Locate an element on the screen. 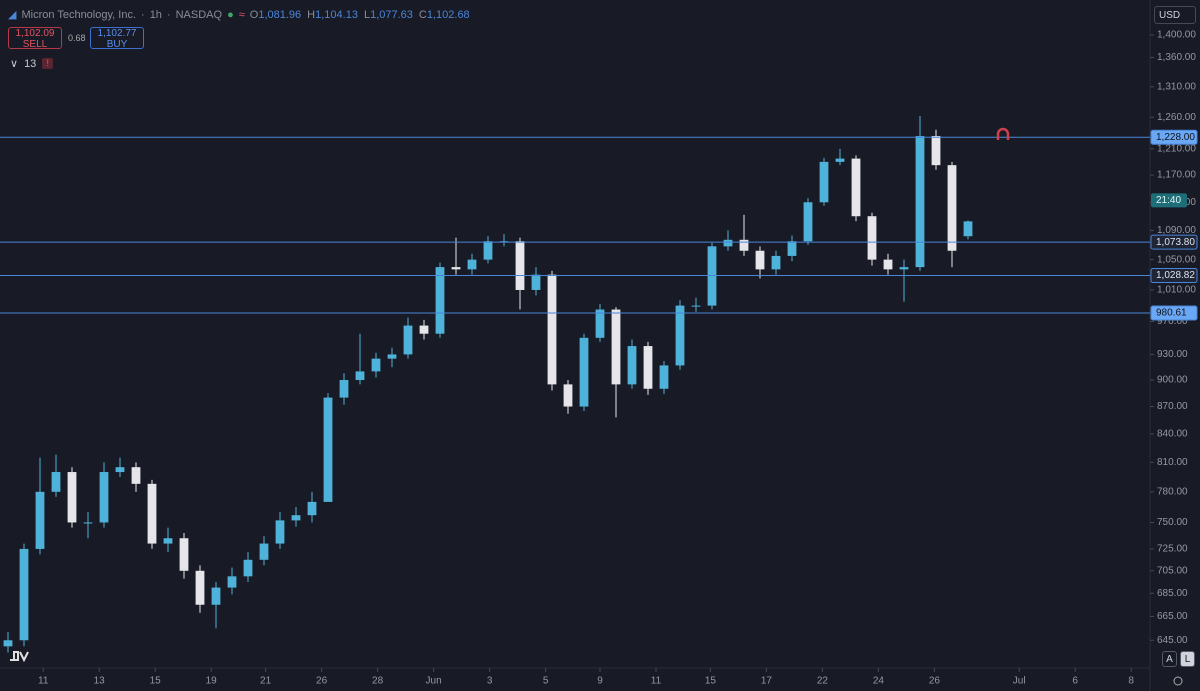 The image size is (1200, 691). spread: 0.68 is located at coordinates (77, 38).